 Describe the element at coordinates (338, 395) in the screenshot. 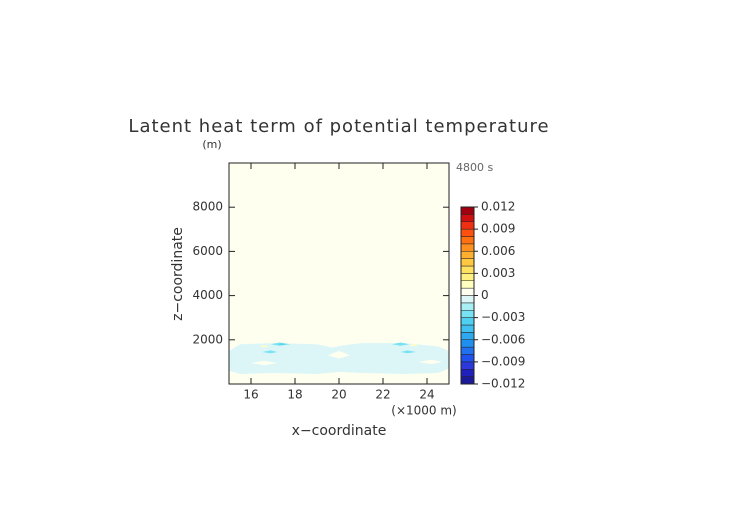

I see `x-tick-label: 20` at that location.